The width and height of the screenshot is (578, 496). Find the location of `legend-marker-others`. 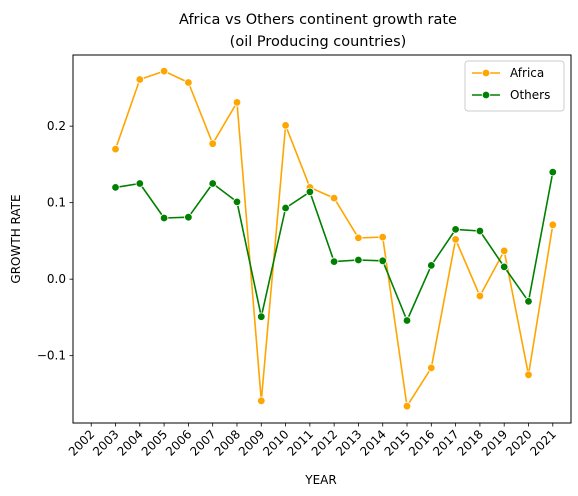

legend-marker-others is located at coordinates (486, 95).